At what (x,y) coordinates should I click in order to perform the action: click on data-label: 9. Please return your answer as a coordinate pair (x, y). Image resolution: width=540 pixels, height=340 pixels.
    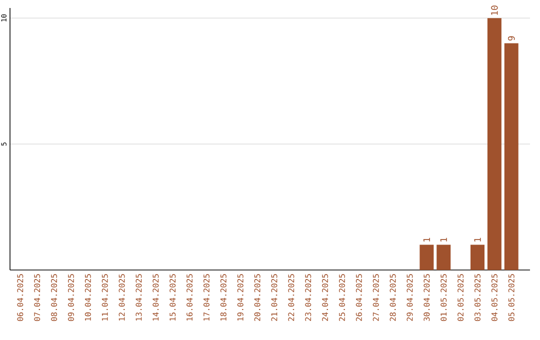
    Looking at the image, I should click on (511, 38).